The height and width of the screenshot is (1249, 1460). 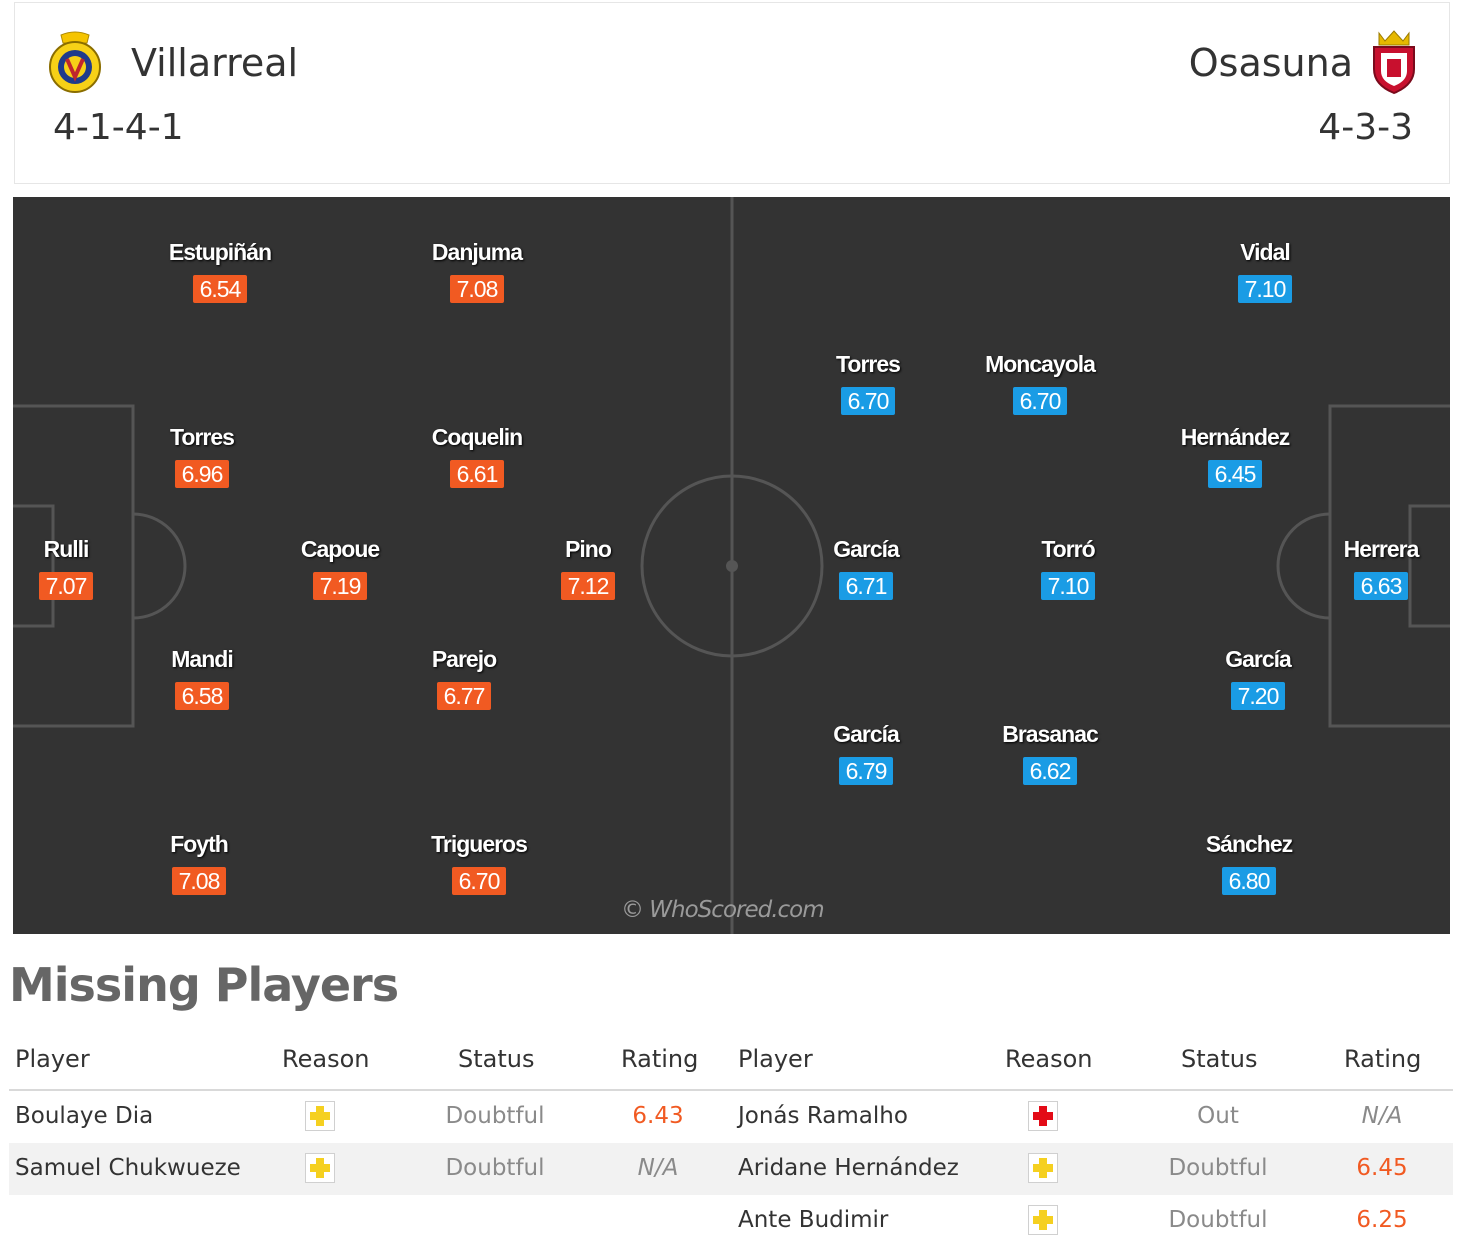 I want to click on osasuna-crest-icon, so click(x=1394, y=62).